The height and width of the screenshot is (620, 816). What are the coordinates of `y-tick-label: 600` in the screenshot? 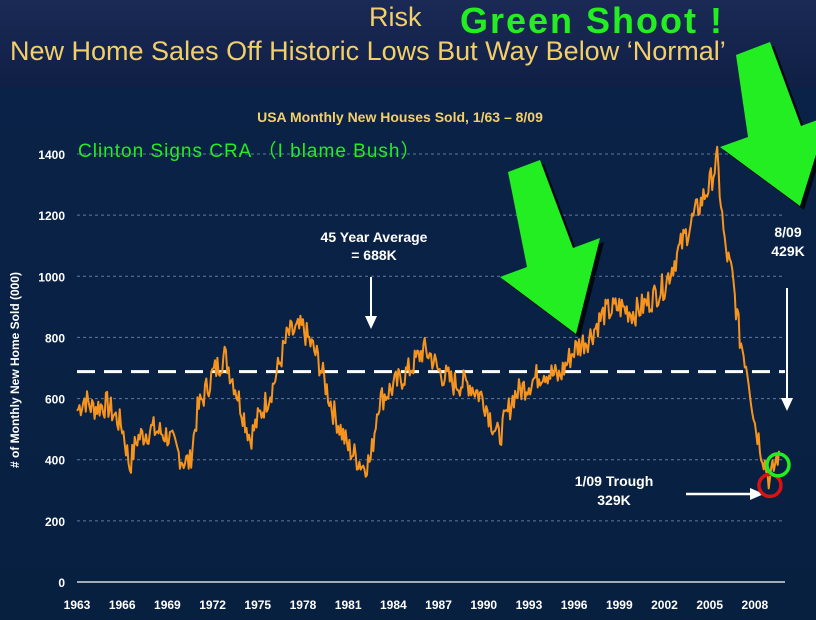 It's located at (55, 400).